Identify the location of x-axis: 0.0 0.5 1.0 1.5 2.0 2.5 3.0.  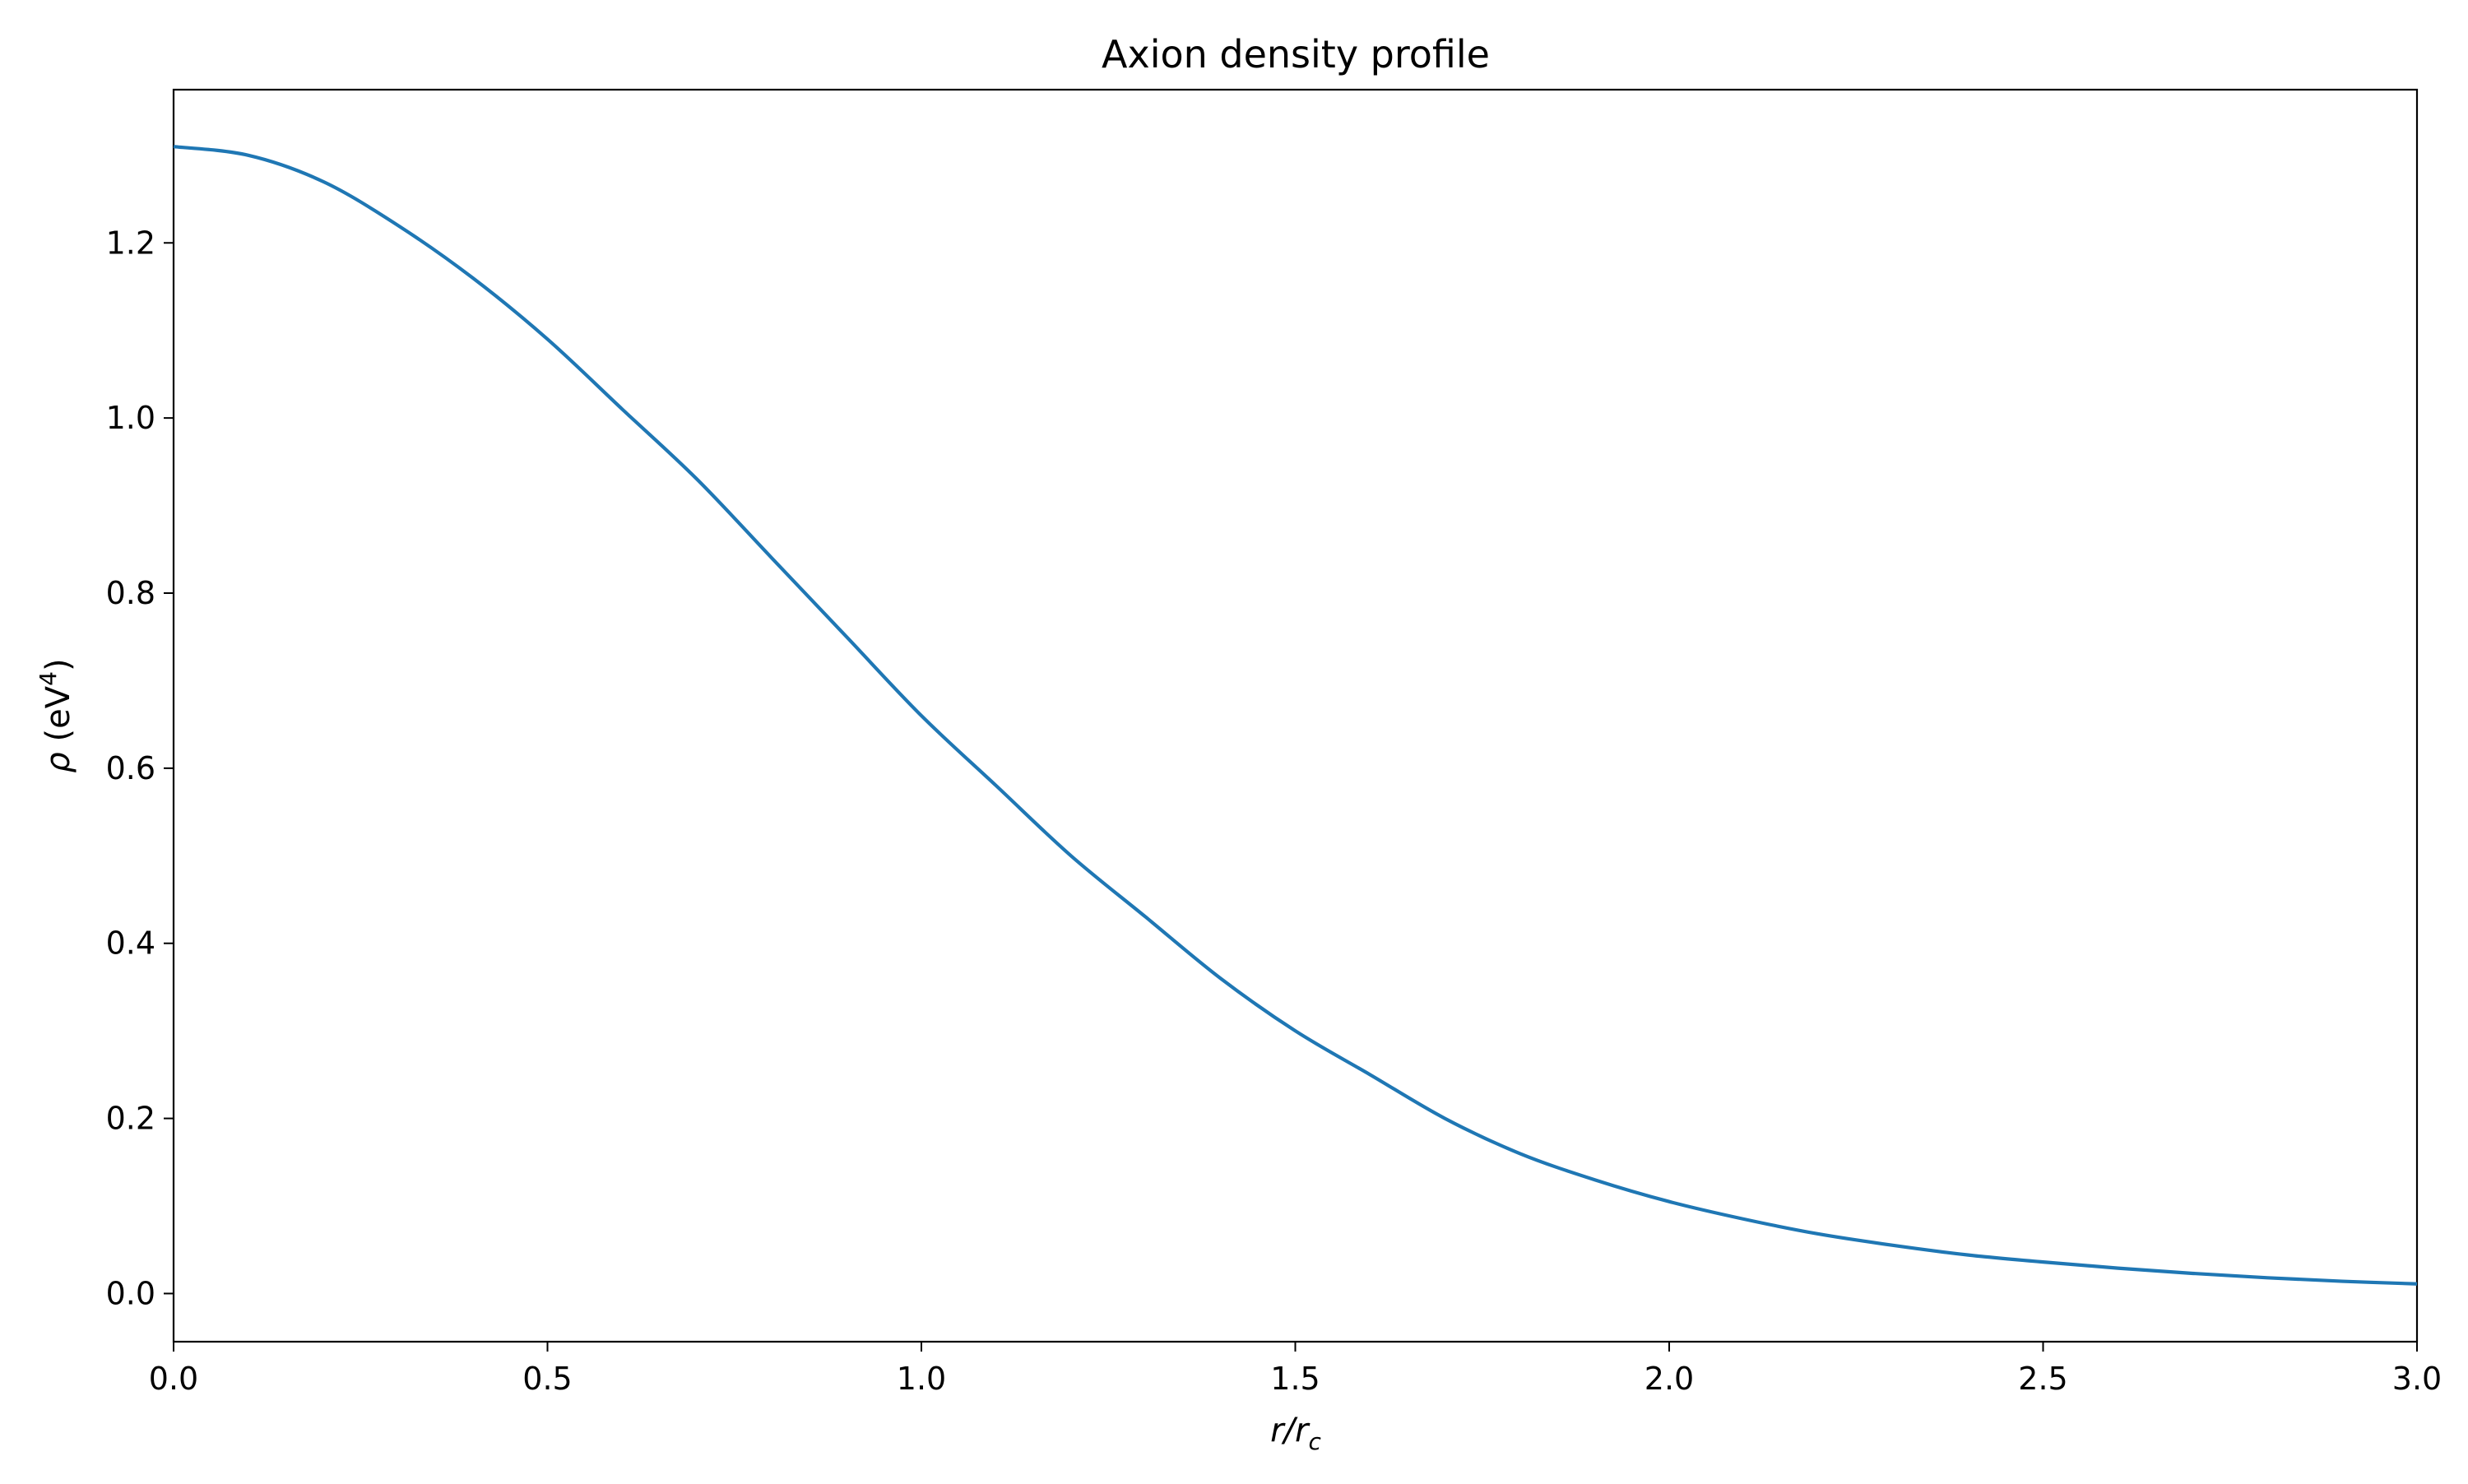
(1295, 1369).